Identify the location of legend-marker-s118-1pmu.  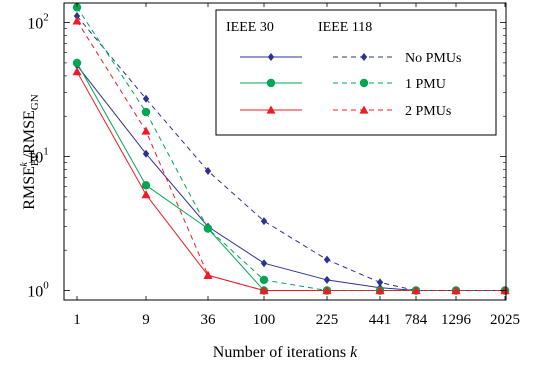
(364, 83).